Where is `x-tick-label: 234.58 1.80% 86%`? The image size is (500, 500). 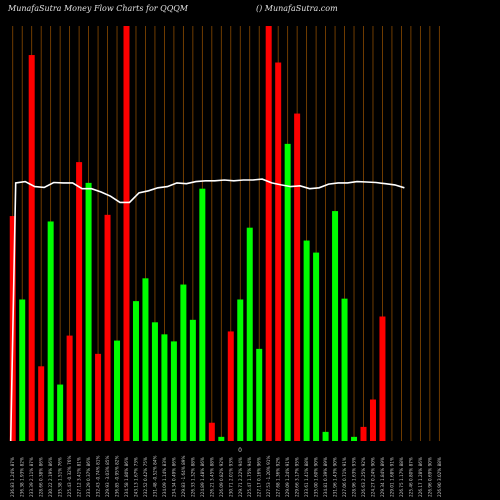 x-tick-label: 234.58 1.80% 86% is located at coordinates (126, 477).